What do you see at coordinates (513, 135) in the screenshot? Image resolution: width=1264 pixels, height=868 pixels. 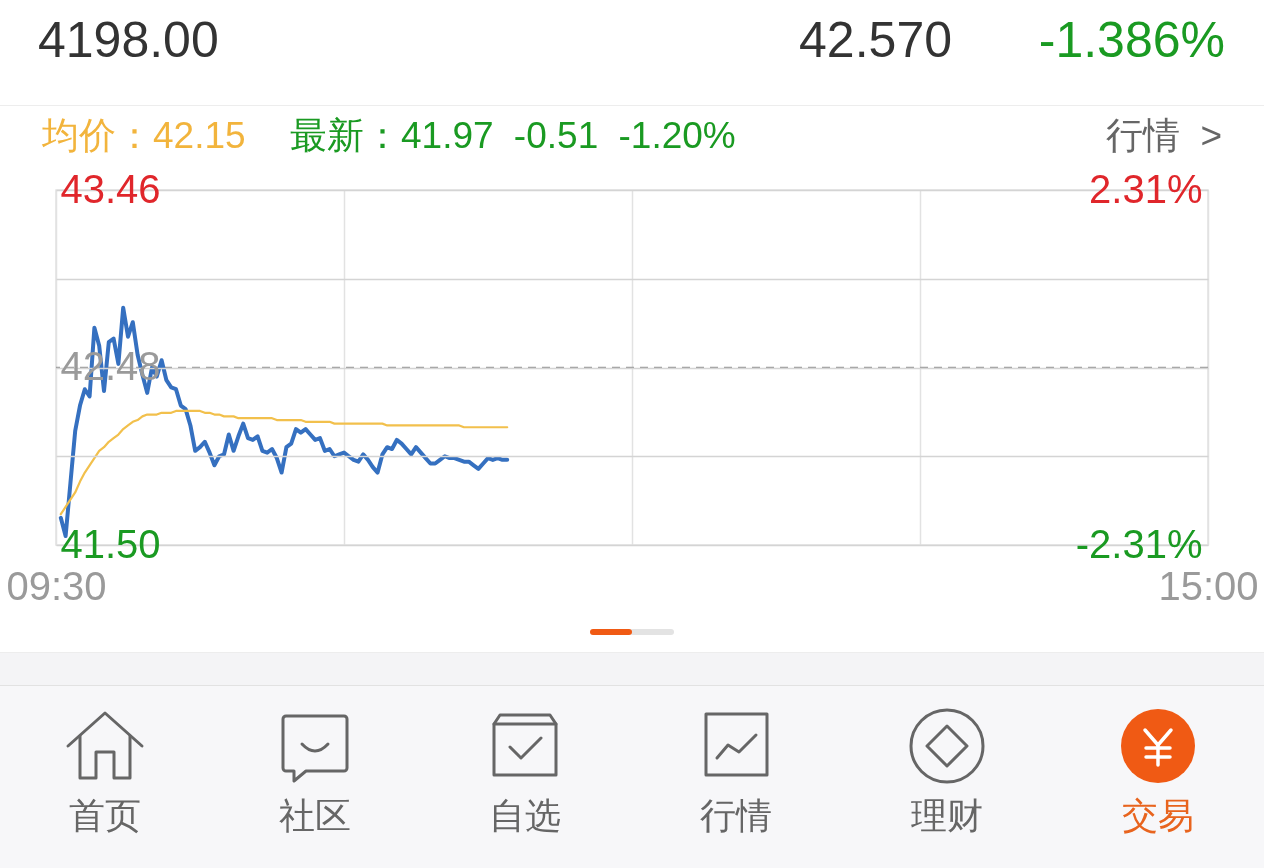 I see `text: 最新：41.97 -0.51 -1.20%` at bounding box center [513, 135].